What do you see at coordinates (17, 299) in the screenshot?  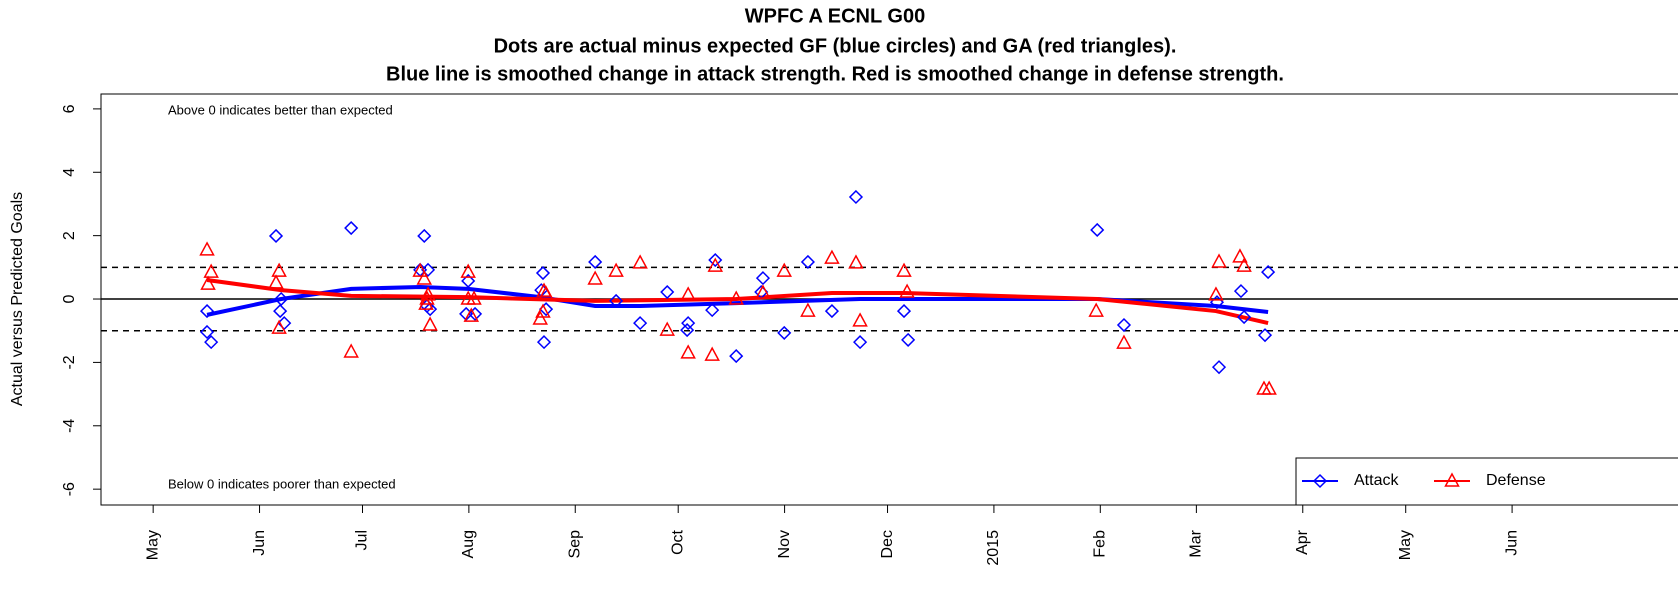 I see `y-axis-label: Actual versus Predicted Goals` at bounding box center [17, 299].